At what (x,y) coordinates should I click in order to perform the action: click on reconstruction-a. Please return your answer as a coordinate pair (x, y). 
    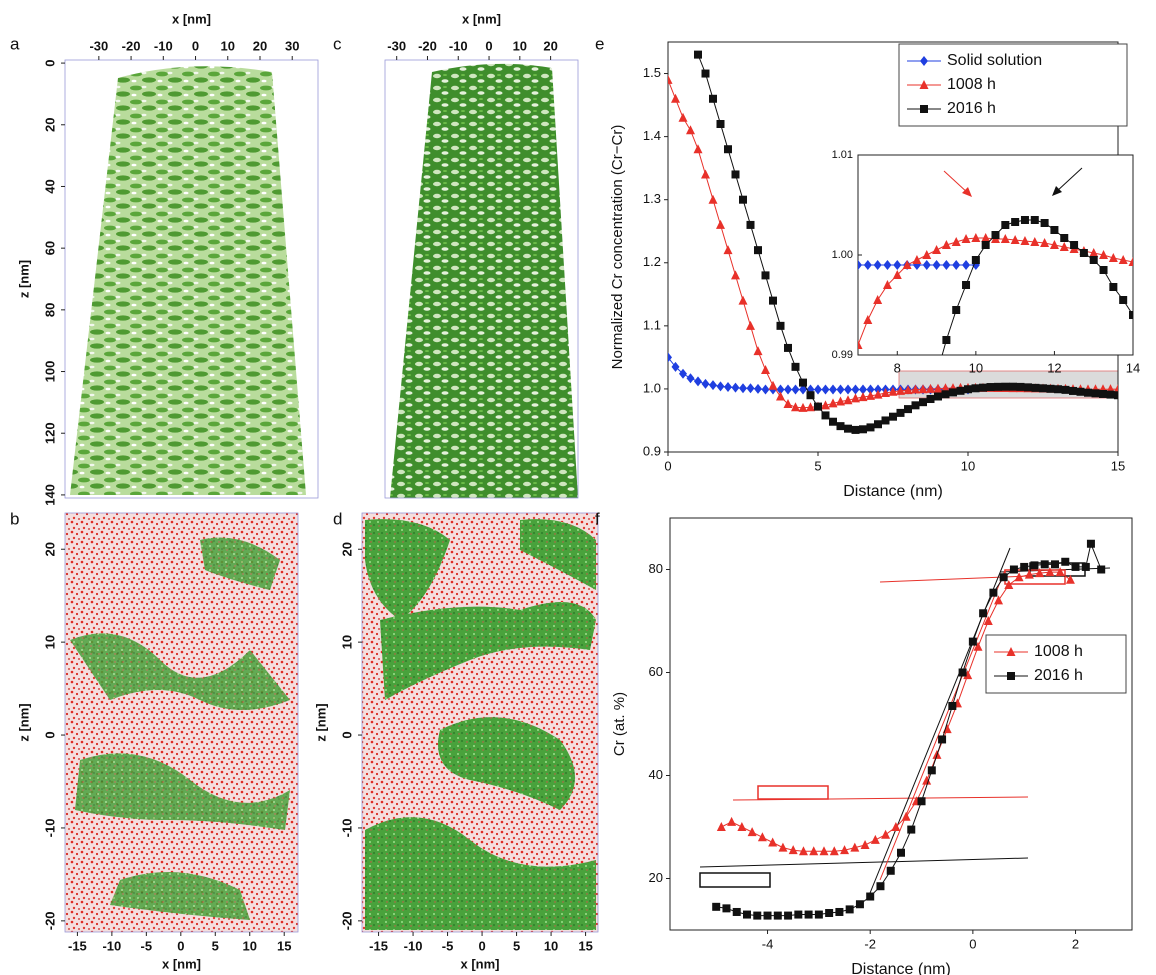
    Looking at the image, I should click on (188, 280).